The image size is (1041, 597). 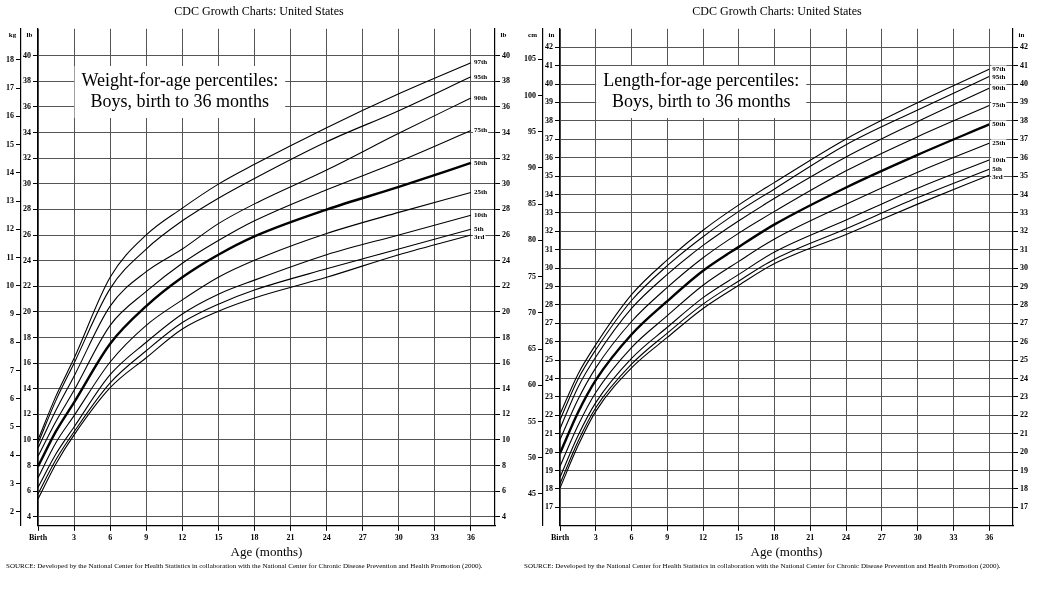 I want to click on y3-tick-label: 19, so click(x=549, y=470).